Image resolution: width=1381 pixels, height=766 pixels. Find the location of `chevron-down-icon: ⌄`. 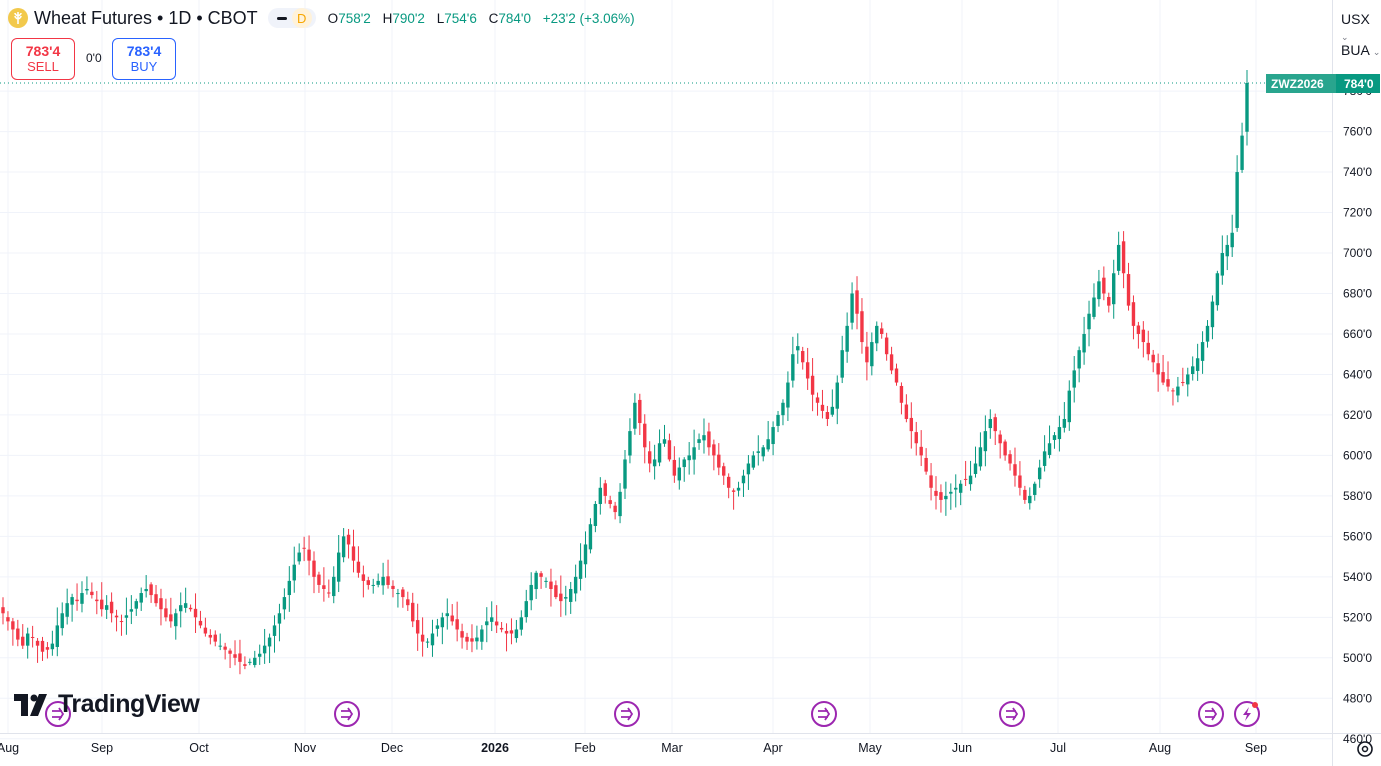

chevron-down-icon: ⌄ is located at coordinates (1345, 37).